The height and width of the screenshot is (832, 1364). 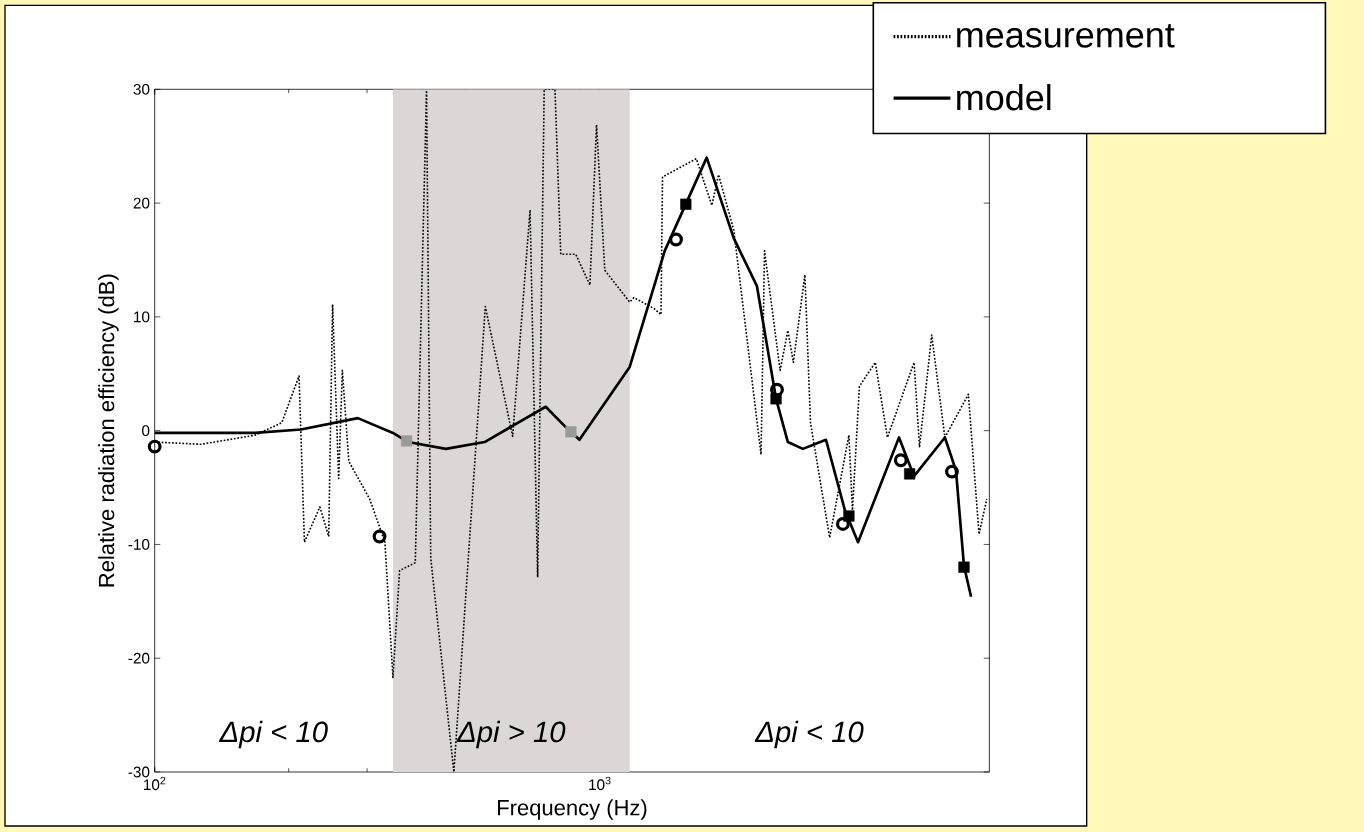 I want to click on annotation: Δpi > 10, so click(x=511, y=734).